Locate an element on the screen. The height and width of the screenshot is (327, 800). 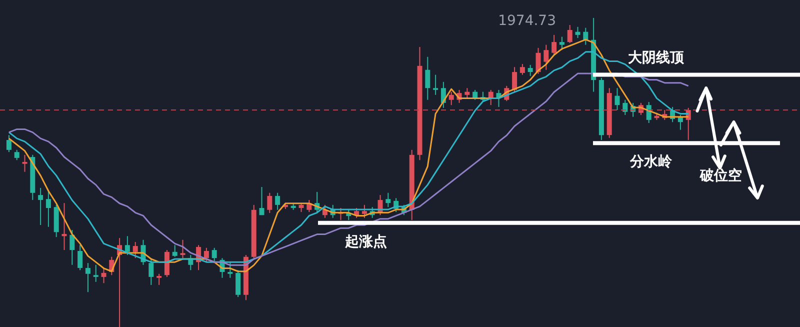
ref-line-label: 大阴线顶 is located at coordinates (656, 58).